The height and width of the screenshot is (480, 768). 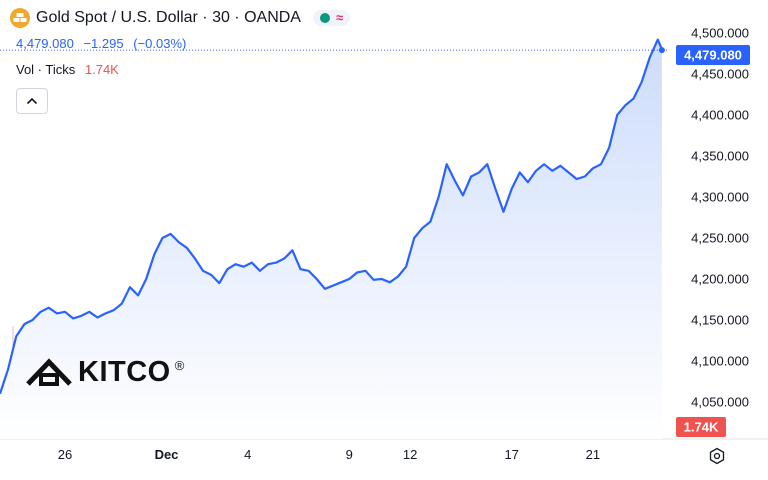 I want to click on last-price-dot, so click(x=661, y=50).